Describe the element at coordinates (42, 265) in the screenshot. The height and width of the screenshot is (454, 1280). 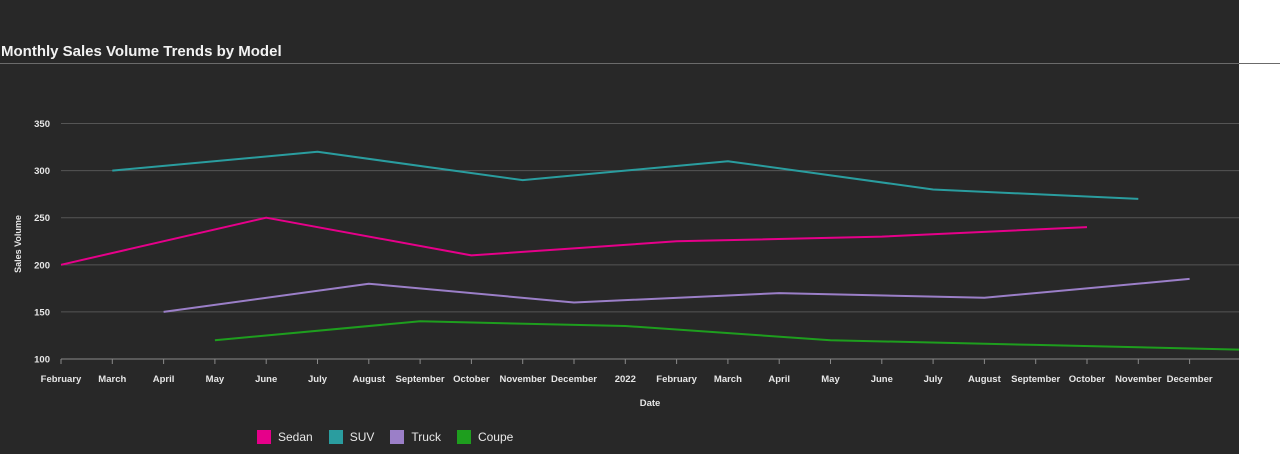
I see `y-tick-label: 200` at that location.